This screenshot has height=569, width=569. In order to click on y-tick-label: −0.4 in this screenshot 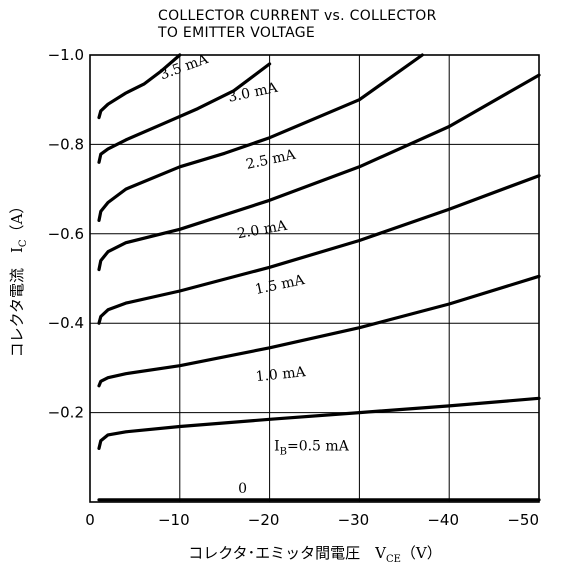, I will do `click(66, 323)`.